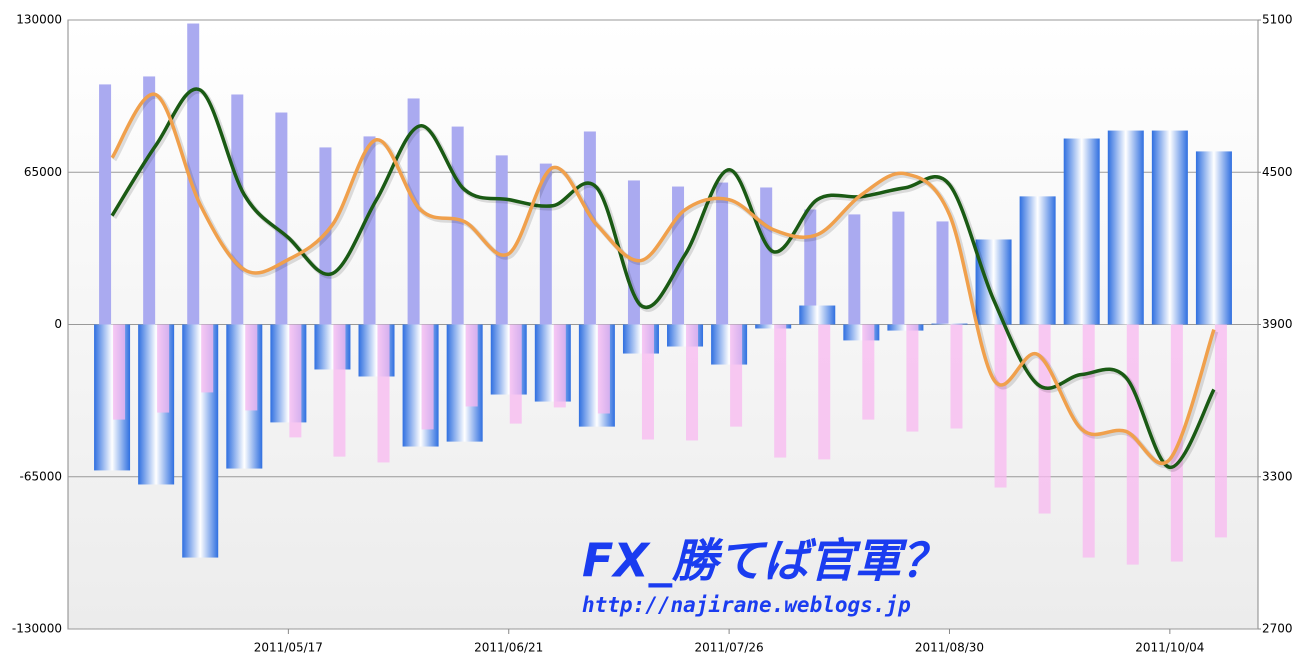  I want to click on y-tick-label: 0, so click(58, 324).